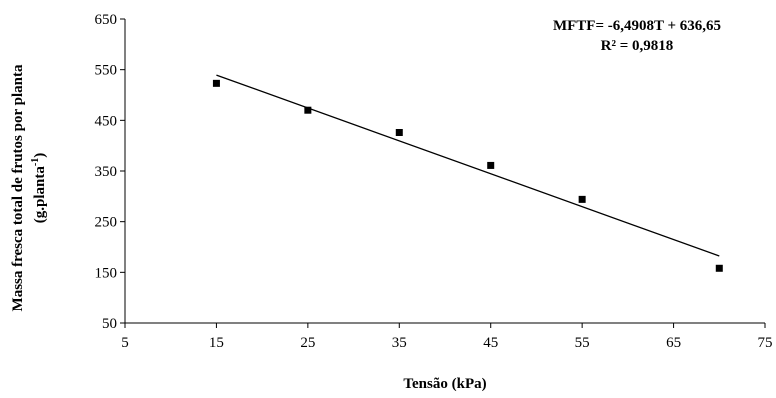 The image size is (776, 398). What do you see at coordinates (40, 195) in the screenshot?
I see `y-axis-title-unit: (g.planta` at bounding box center [40, 195].